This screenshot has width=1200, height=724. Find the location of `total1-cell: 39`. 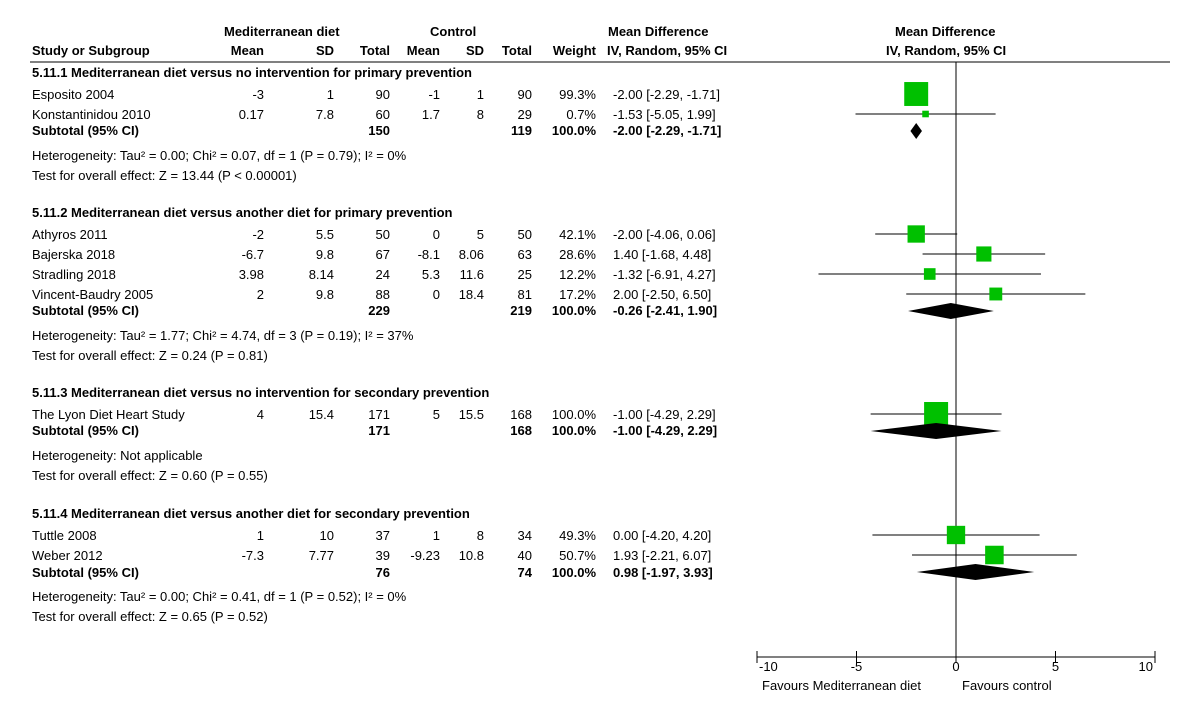

total1-cell: 39 is located at coordinates (382, 555).